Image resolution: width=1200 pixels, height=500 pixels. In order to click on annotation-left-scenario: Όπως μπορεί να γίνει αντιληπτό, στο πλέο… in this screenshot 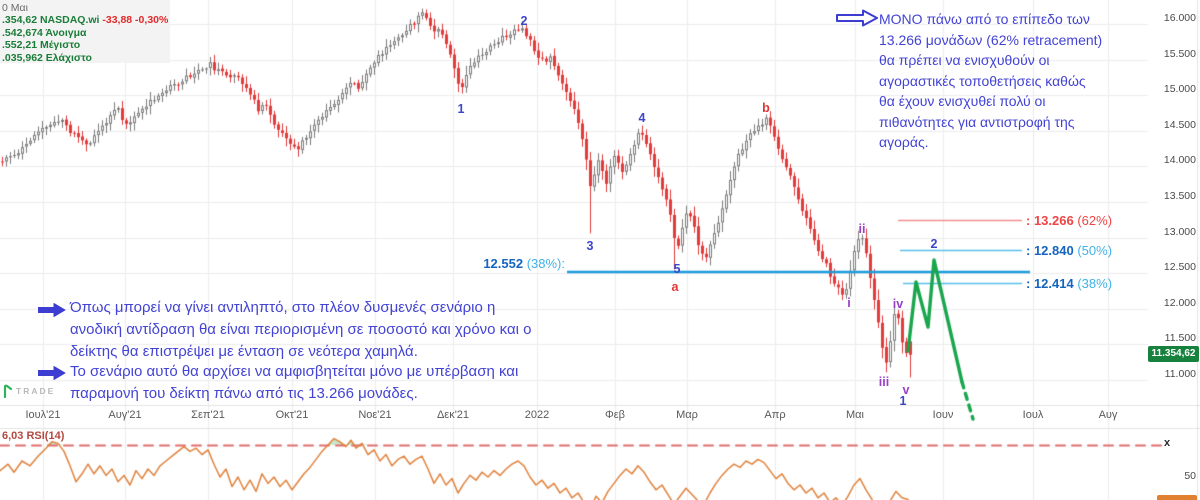, I will do `click(301, 329)`.